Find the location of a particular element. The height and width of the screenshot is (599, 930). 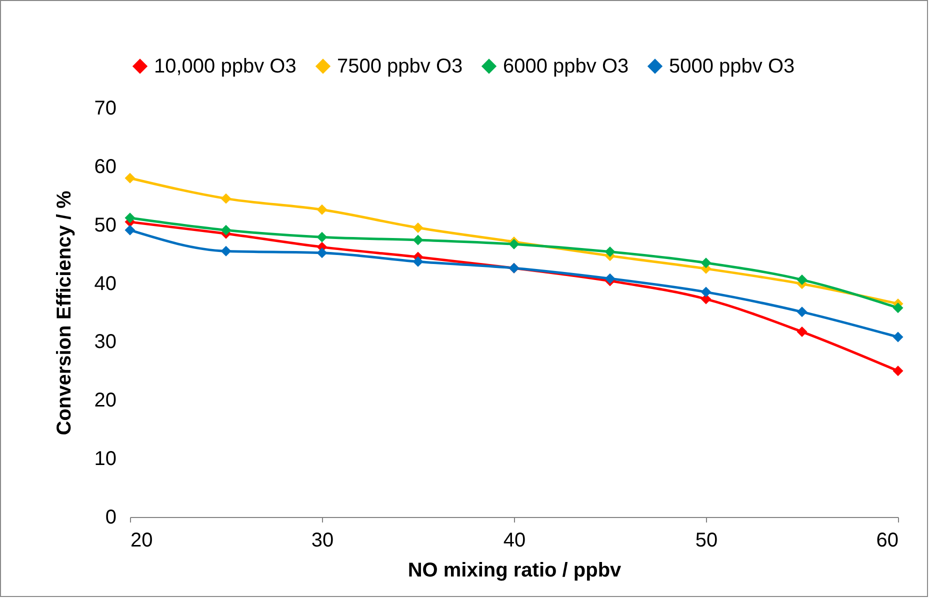

x-tick-label: 30 is located at coordinates (322, 541).